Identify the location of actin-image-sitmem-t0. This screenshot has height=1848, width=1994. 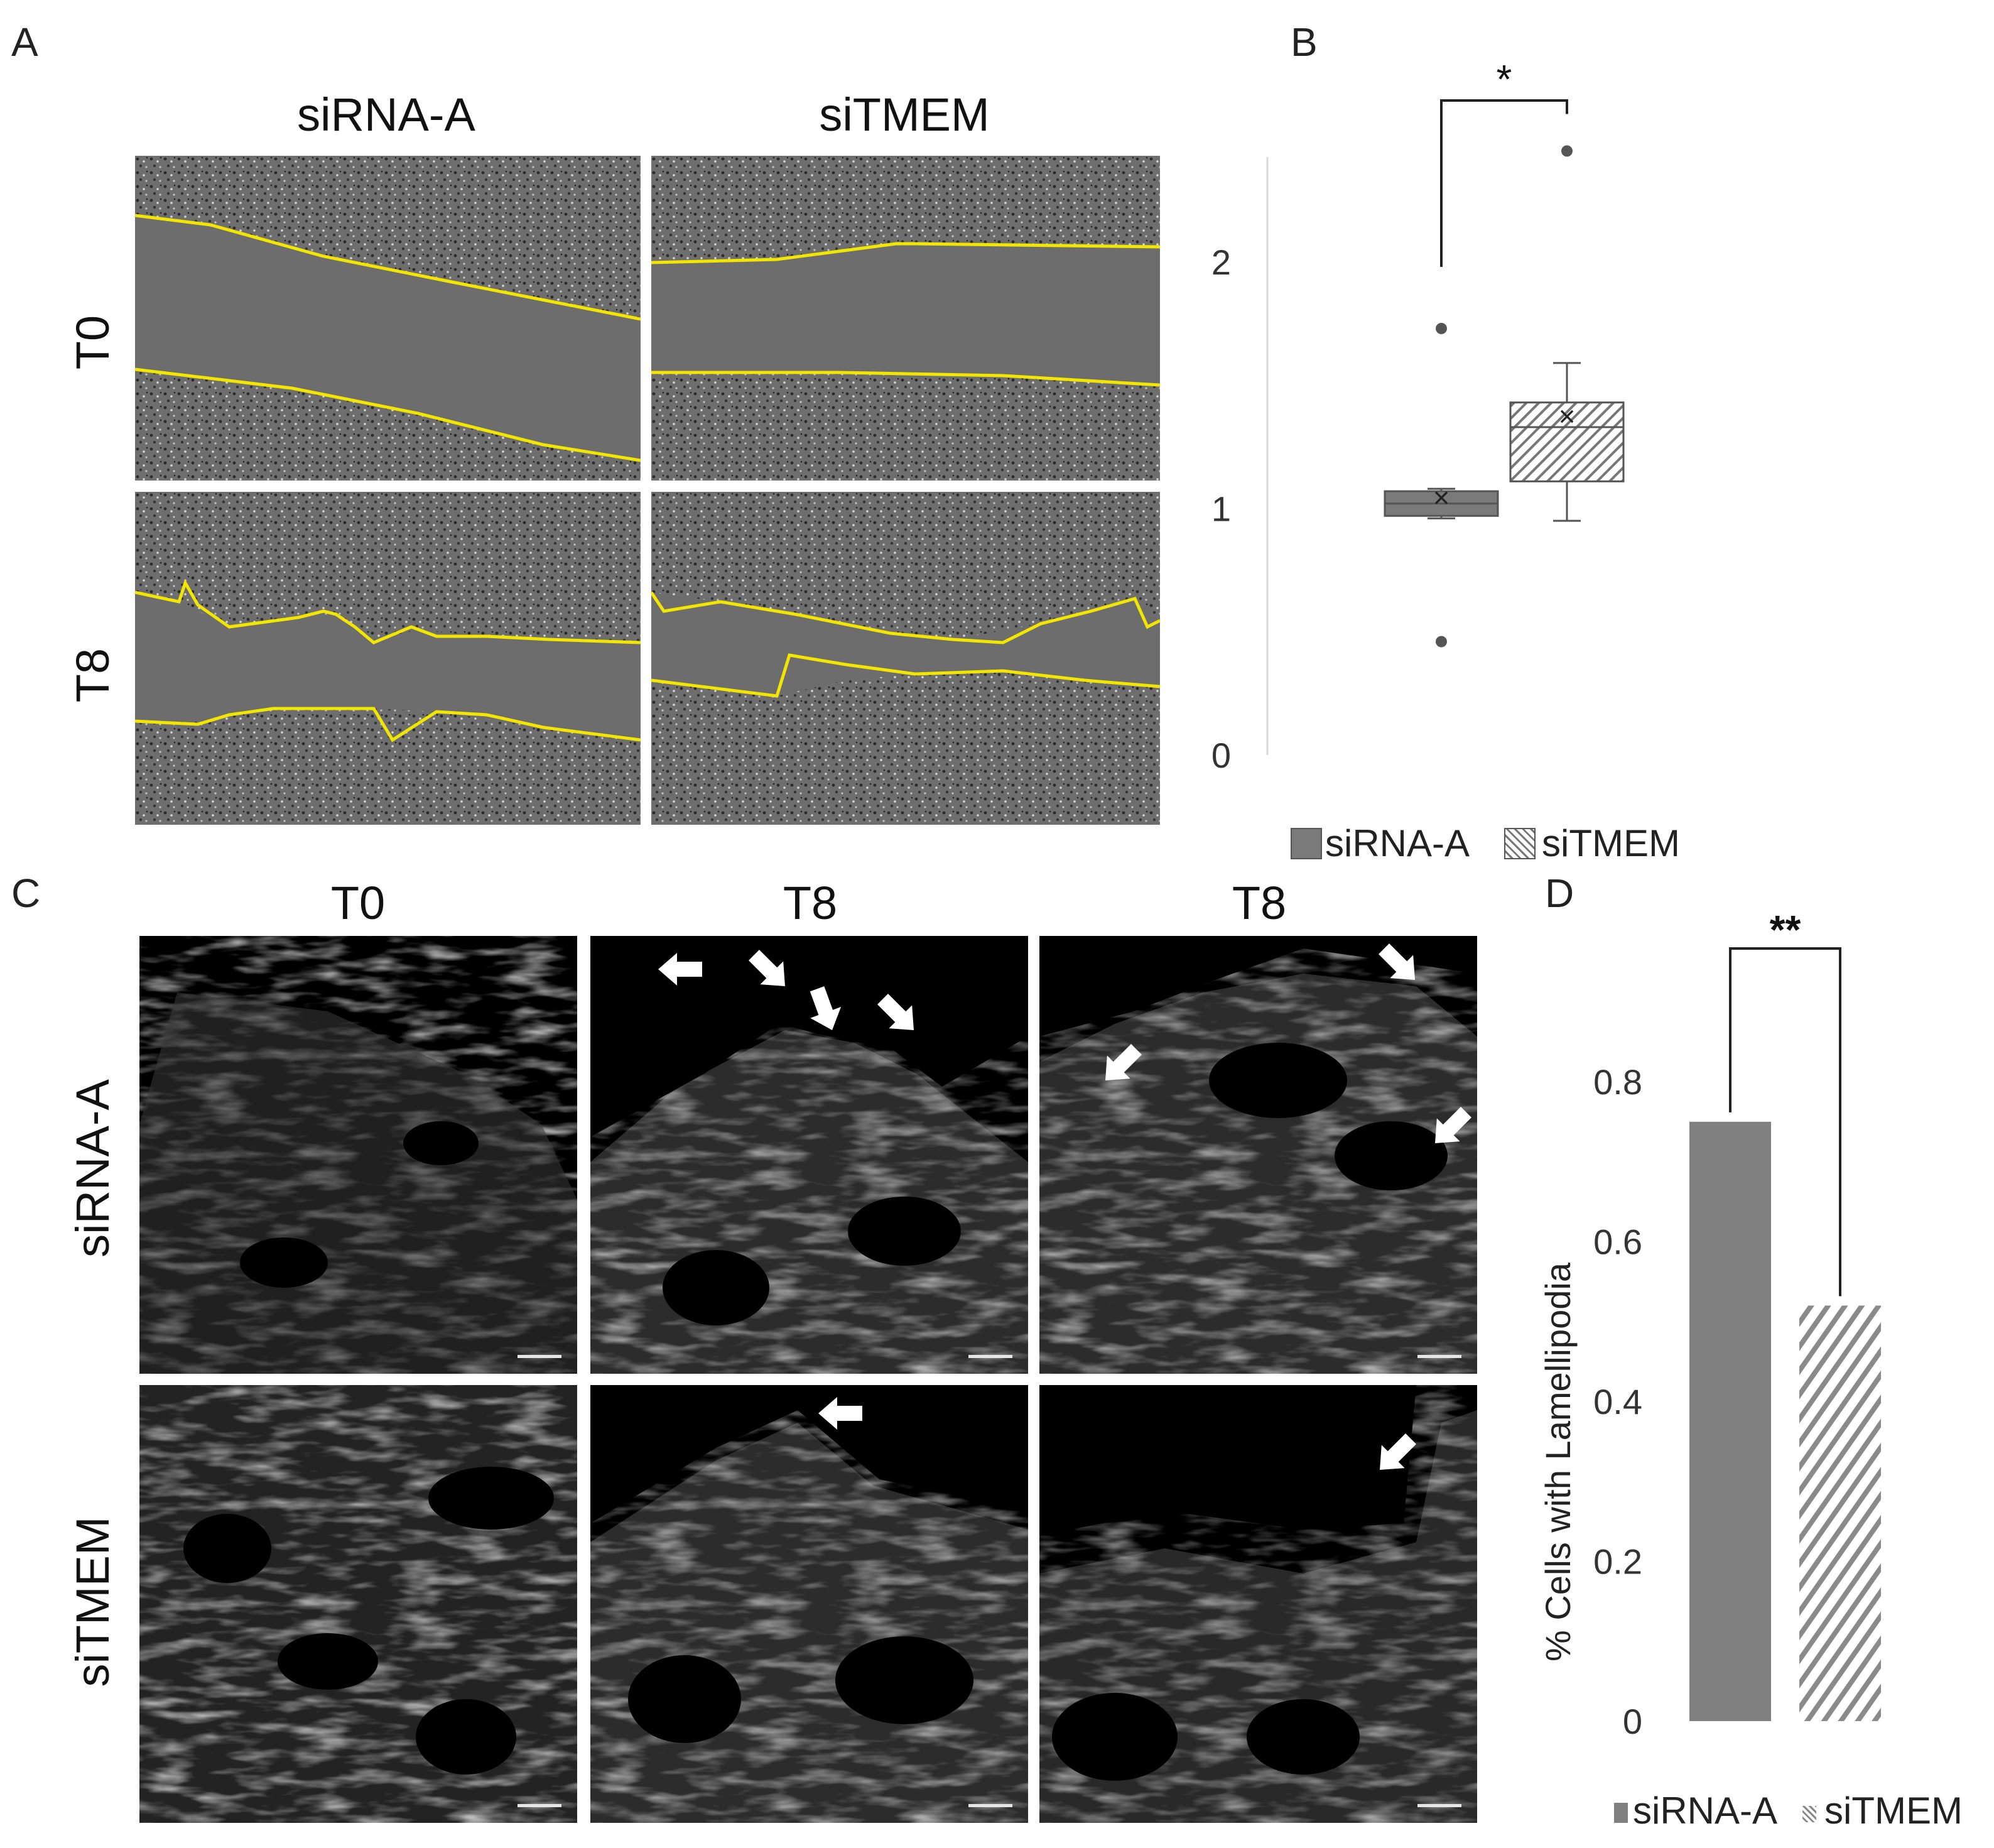
(358, 1604).